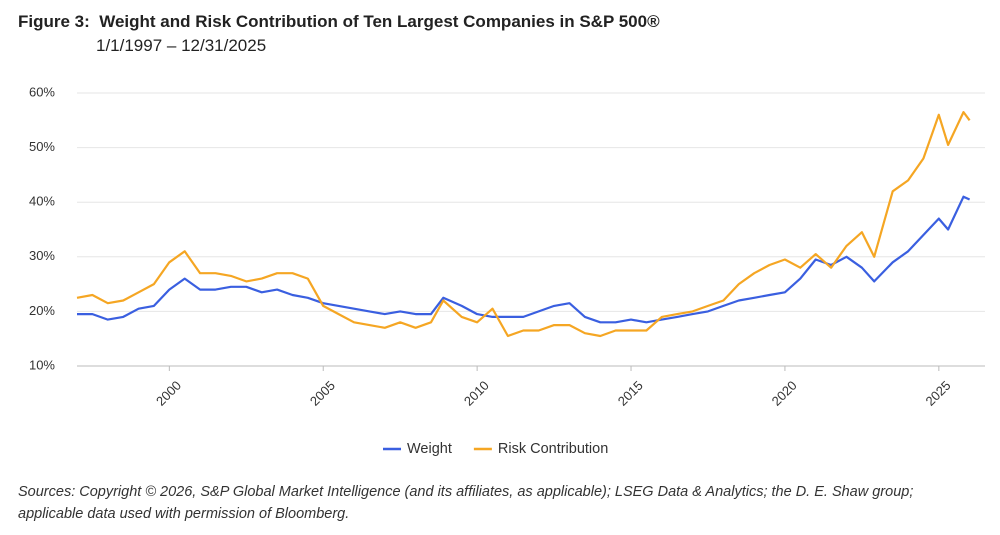 The height and width of the screenshot is (535, 1000). I want to click on legend-label: Risk Contribution, so click(553, 449).